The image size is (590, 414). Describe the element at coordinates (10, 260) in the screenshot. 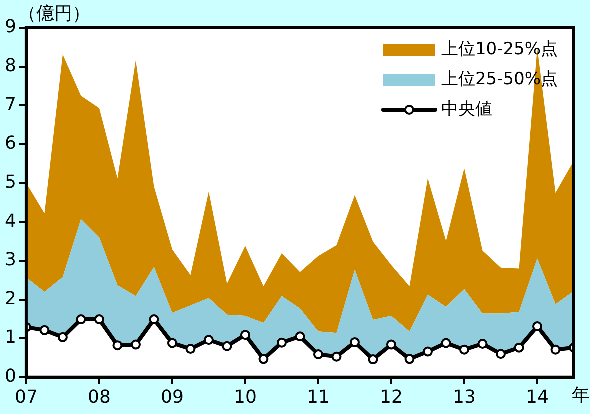

I see `y-tick-label: 3` at that location.